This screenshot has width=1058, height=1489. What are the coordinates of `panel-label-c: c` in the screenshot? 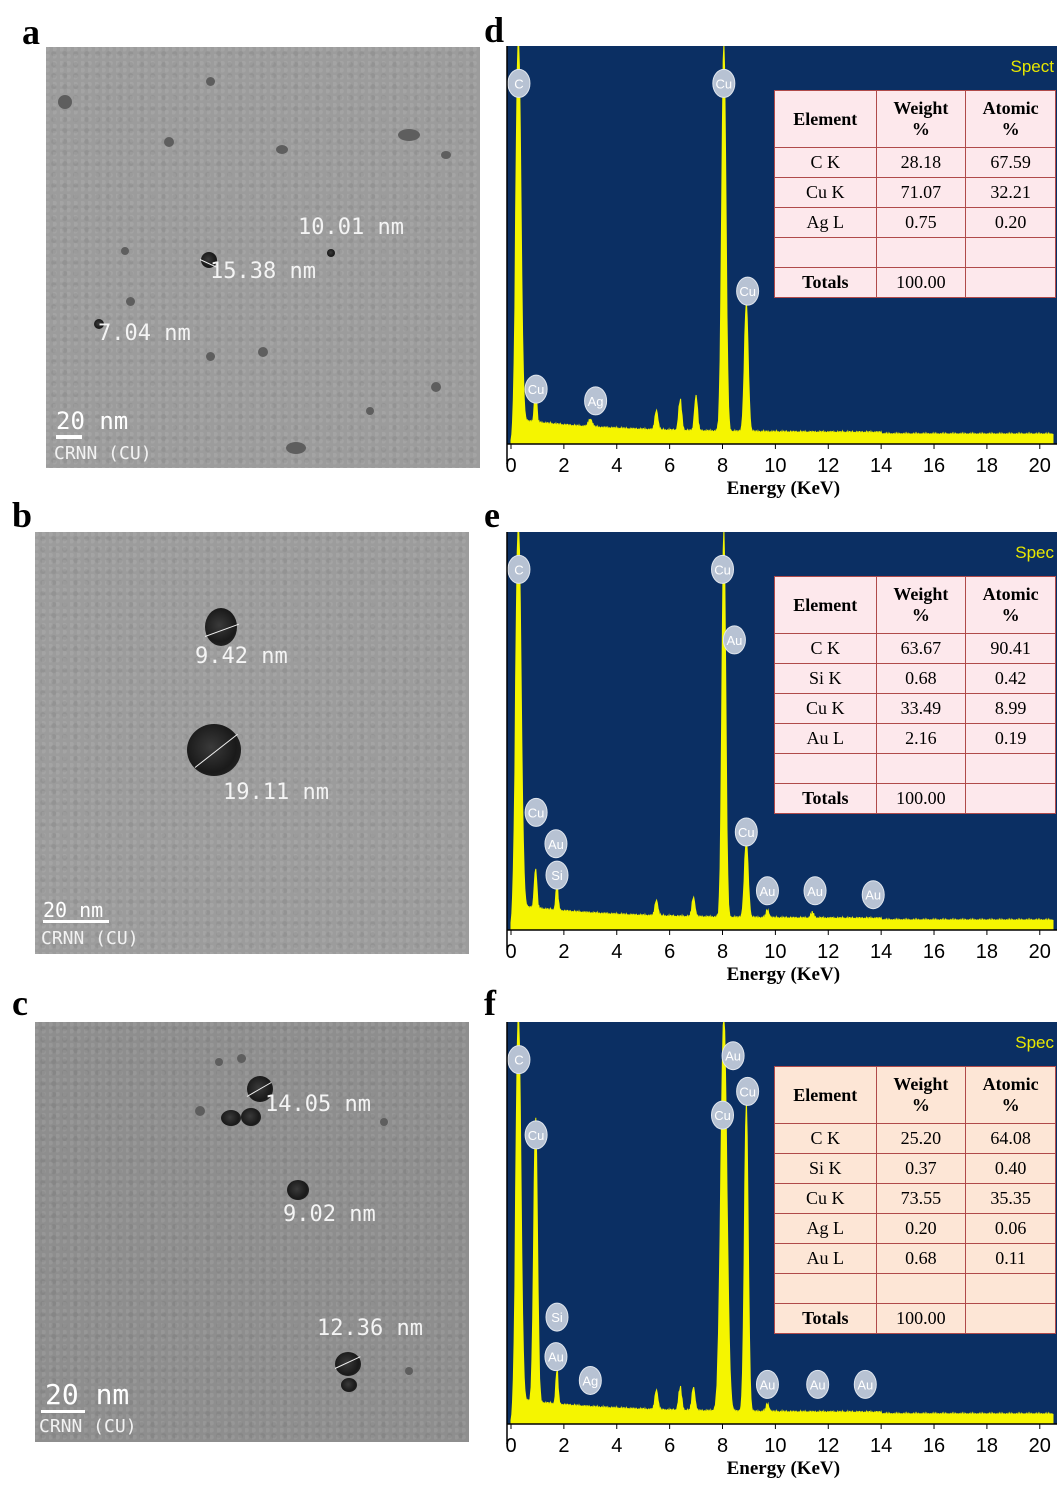 It's located at (20, 1003).